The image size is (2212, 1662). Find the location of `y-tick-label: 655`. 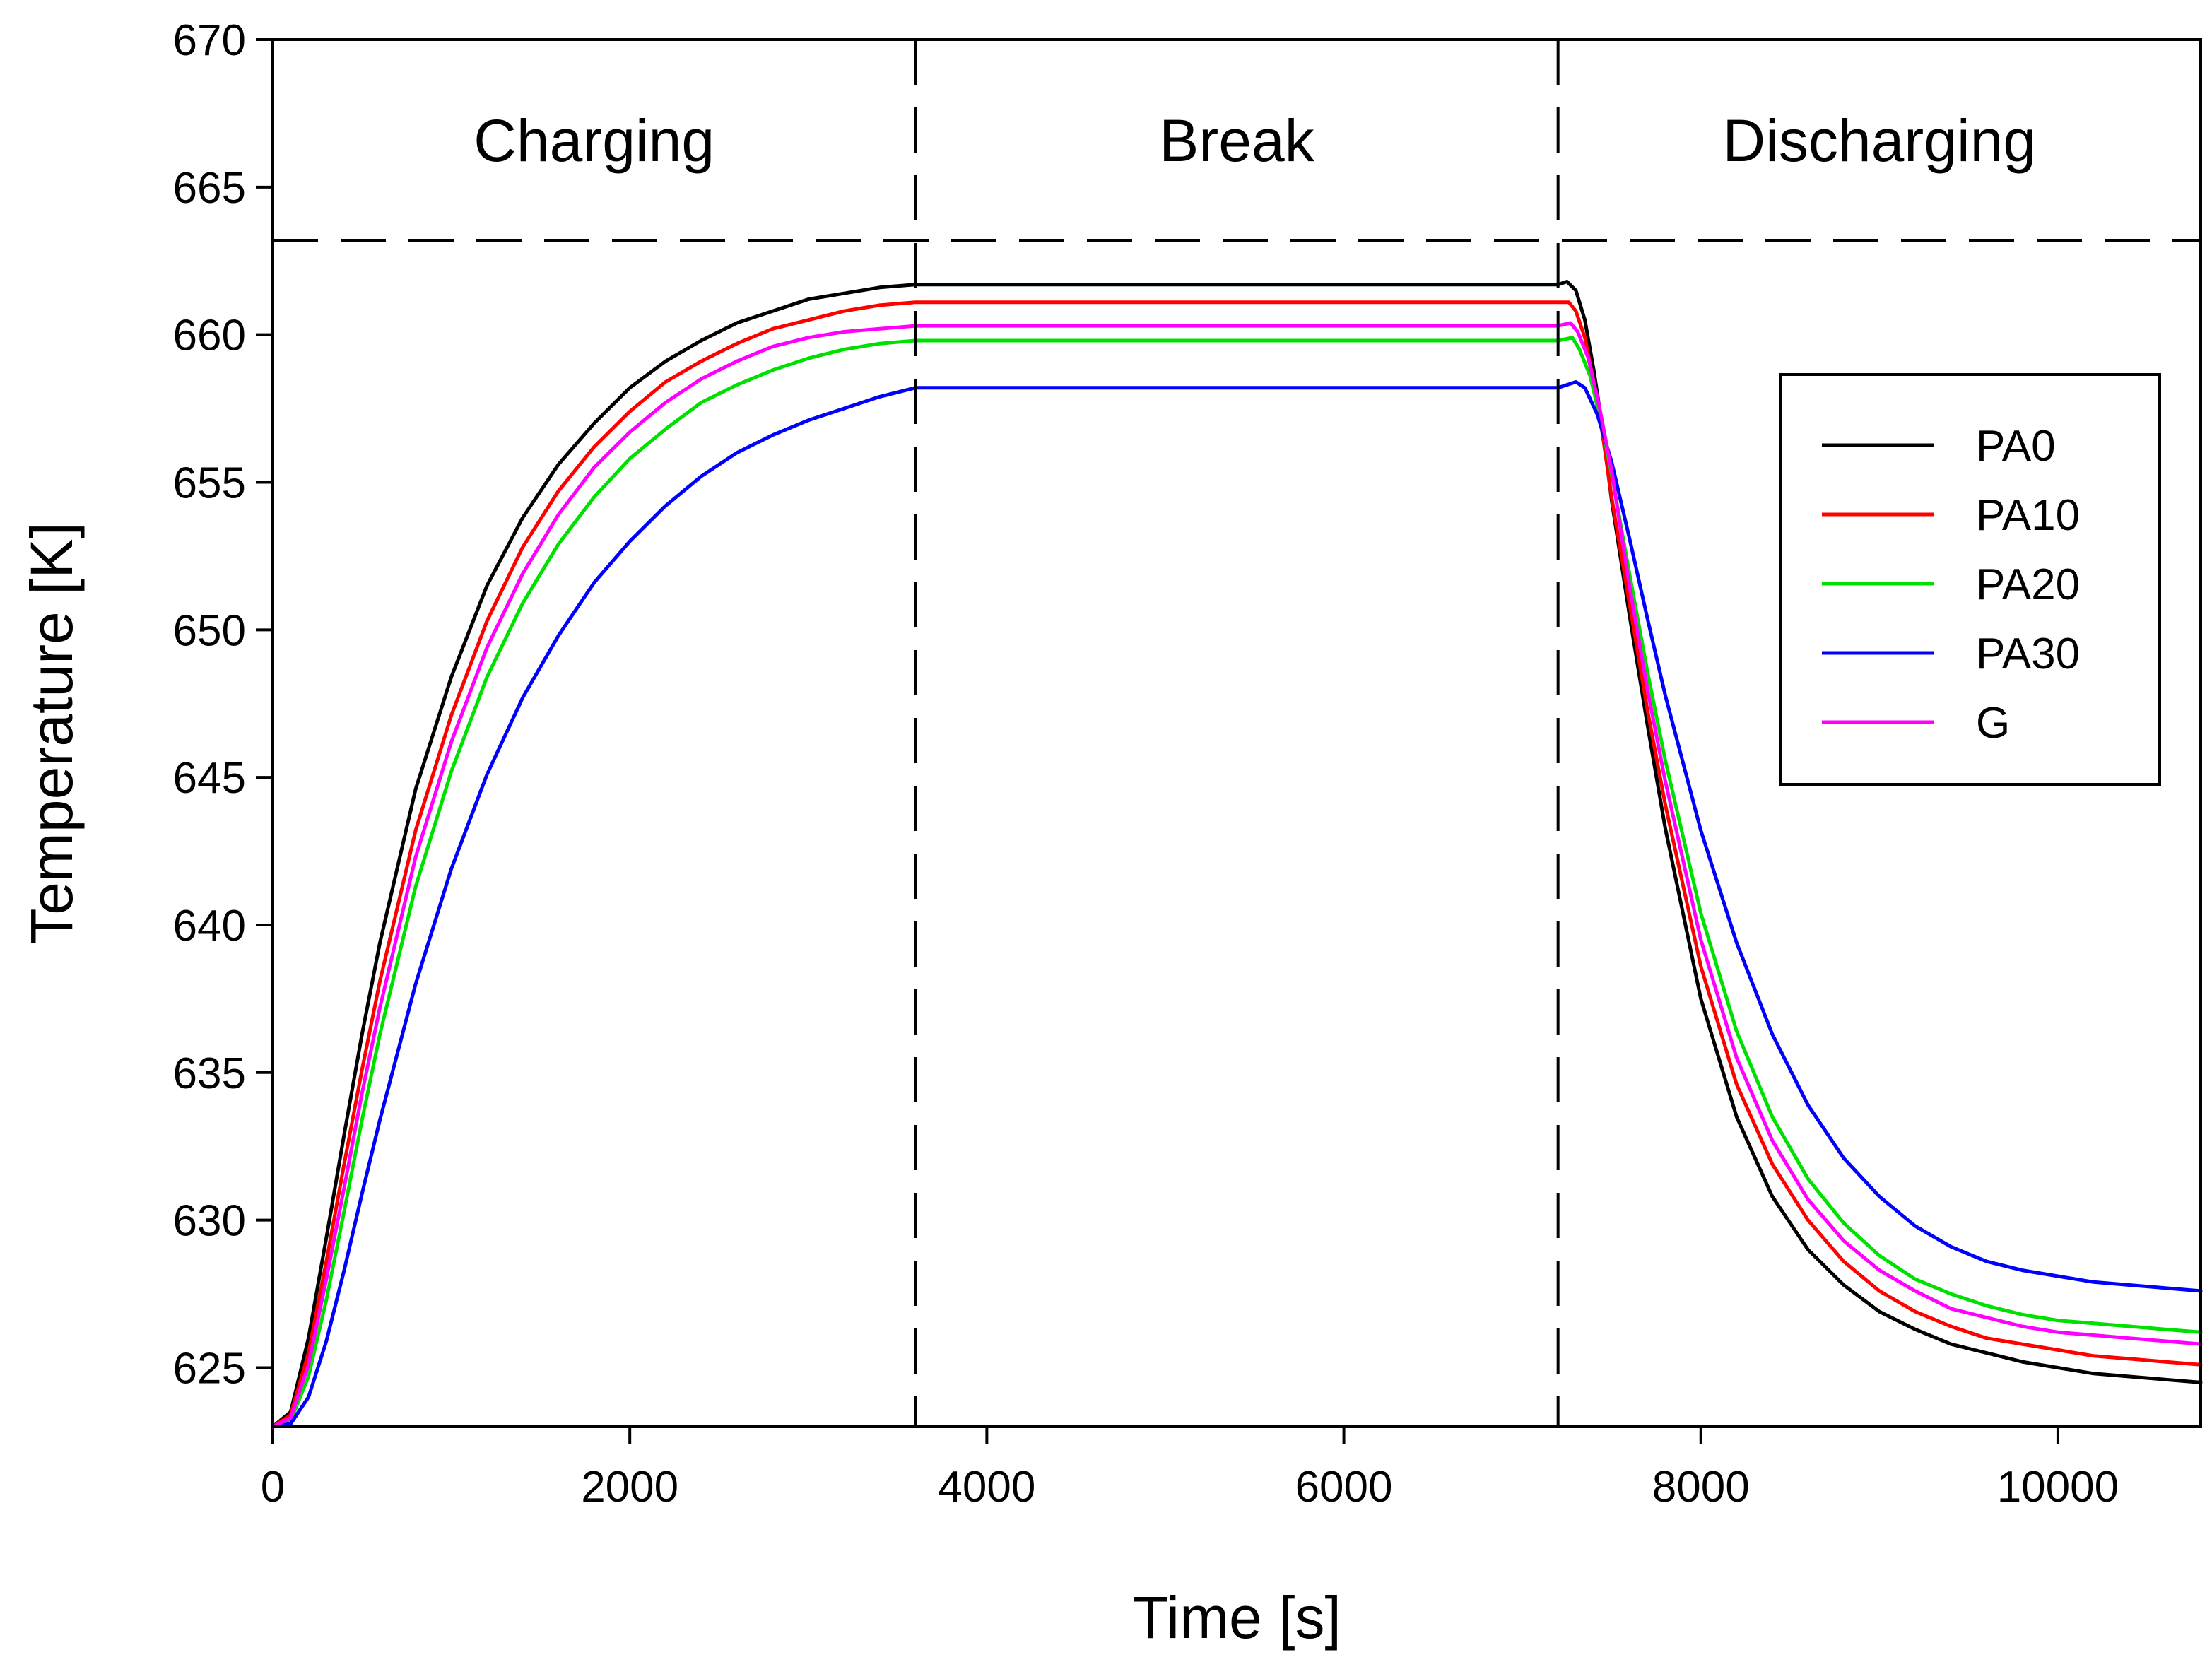

y-tick-label: 655 is located at coordinates (209, 483).